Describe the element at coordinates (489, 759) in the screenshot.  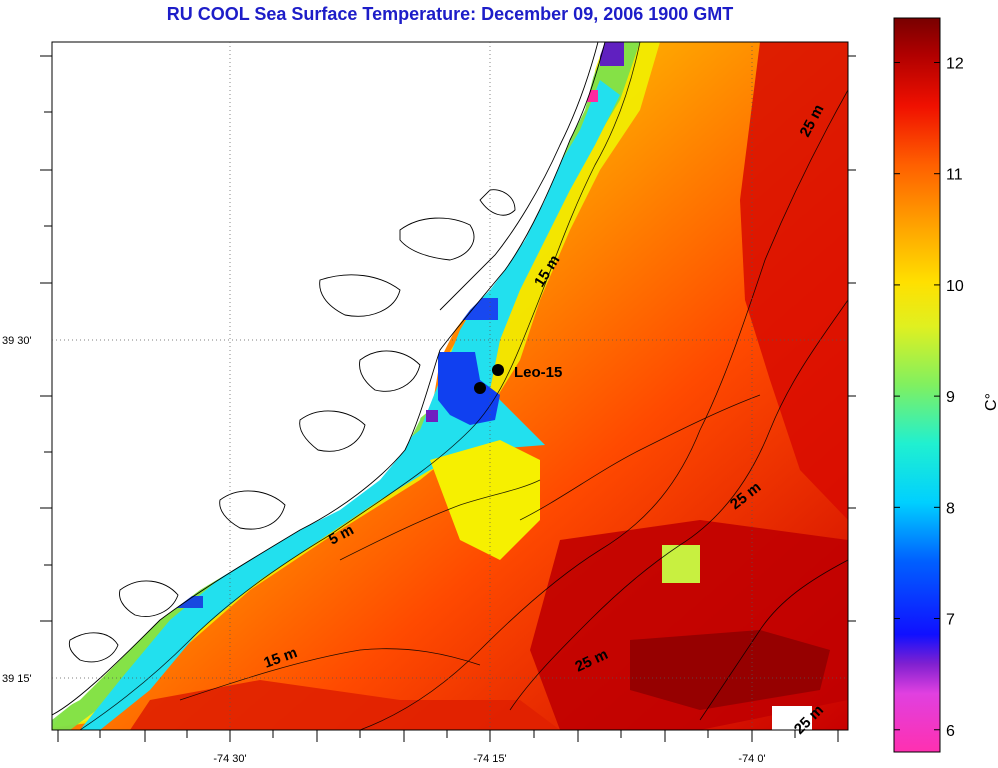
I see `lon-label: -74 15'` at that location.